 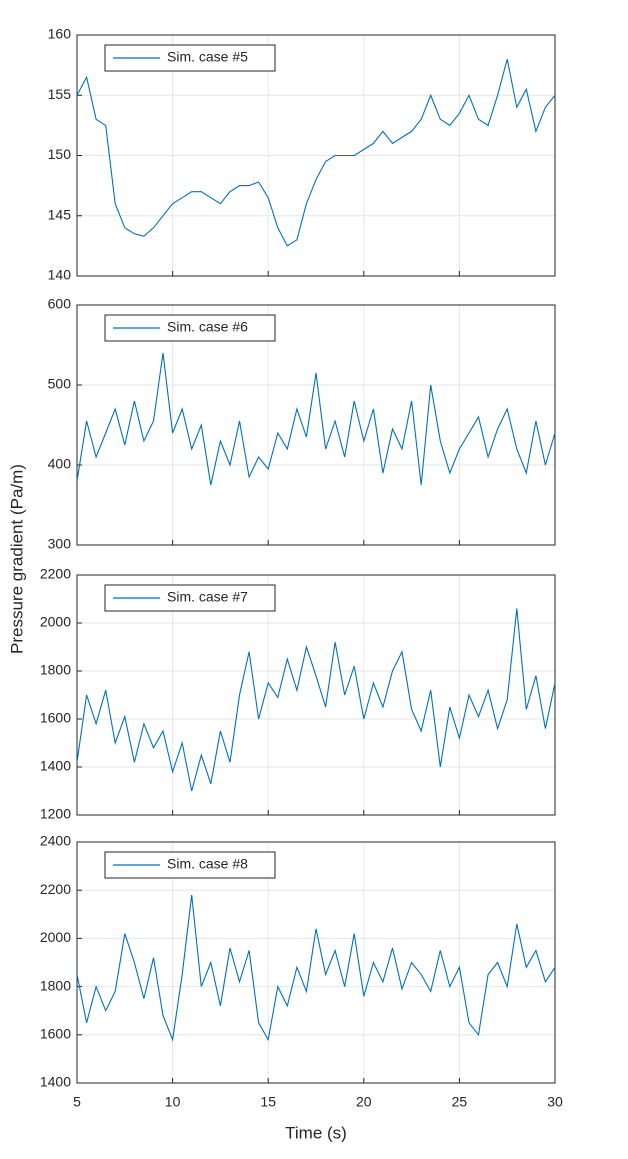 What do you see at coordinates (207, 327) in the screenshot?
I see `legend-label: Sim. case #6` at bounding box center [207, 327].